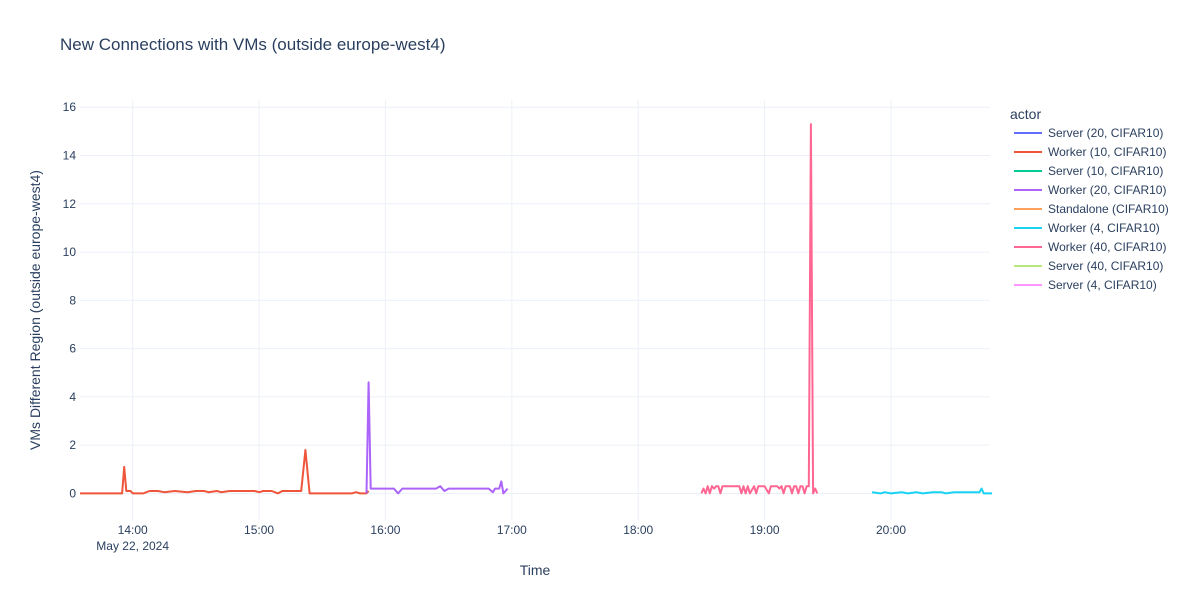 Image resolution: width=1200 pixels, height=605 pixels. I want to click on y-tick-label: 16, so click(70, 107).